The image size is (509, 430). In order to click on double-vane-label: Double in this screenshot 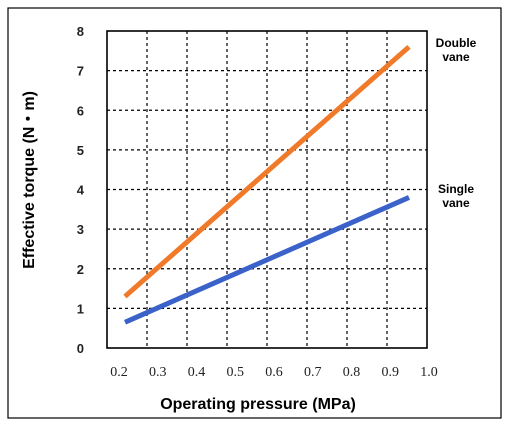, I will do `click(456, 43)`.